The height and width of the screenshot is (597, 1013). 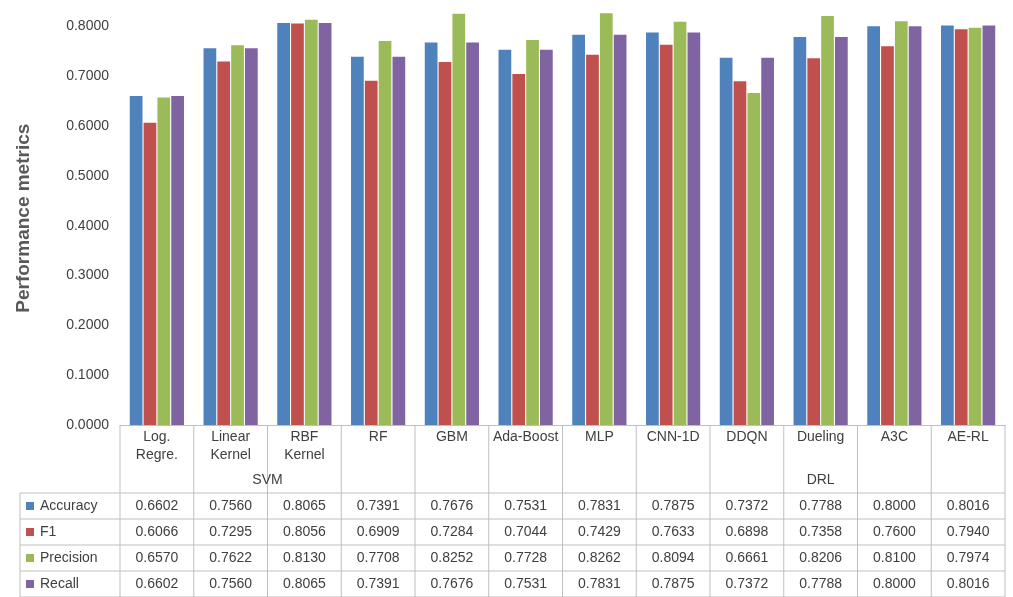 What do you see at coordinates (230, 444) in the screenshot?
I see `x-tick-label: Linear Kernel` at bounding box center [230, 444].